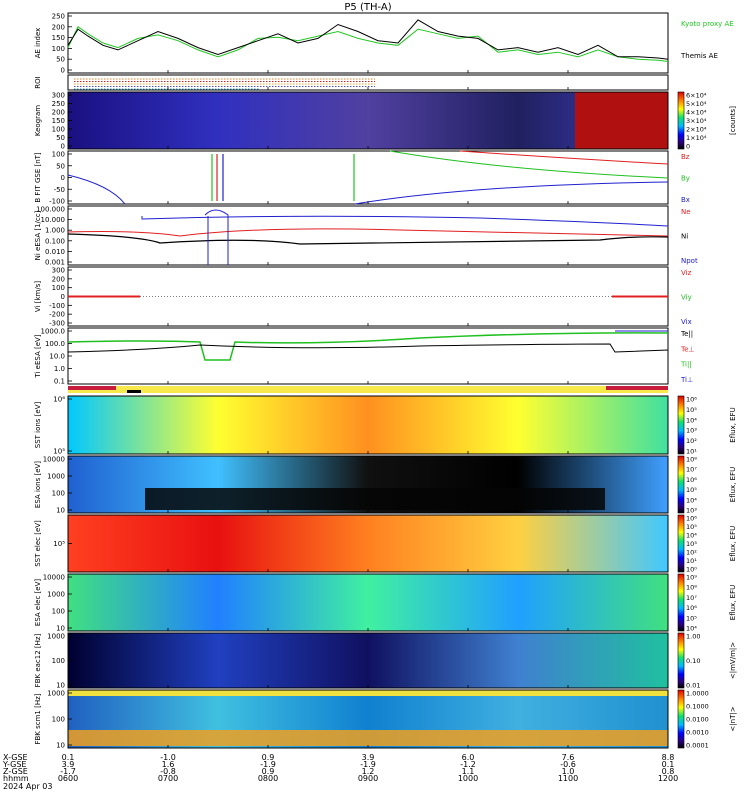  Describe the element at coordinates (53, 332) in the screenshot. I see `temperature-ytick: 1000.0` at that location.